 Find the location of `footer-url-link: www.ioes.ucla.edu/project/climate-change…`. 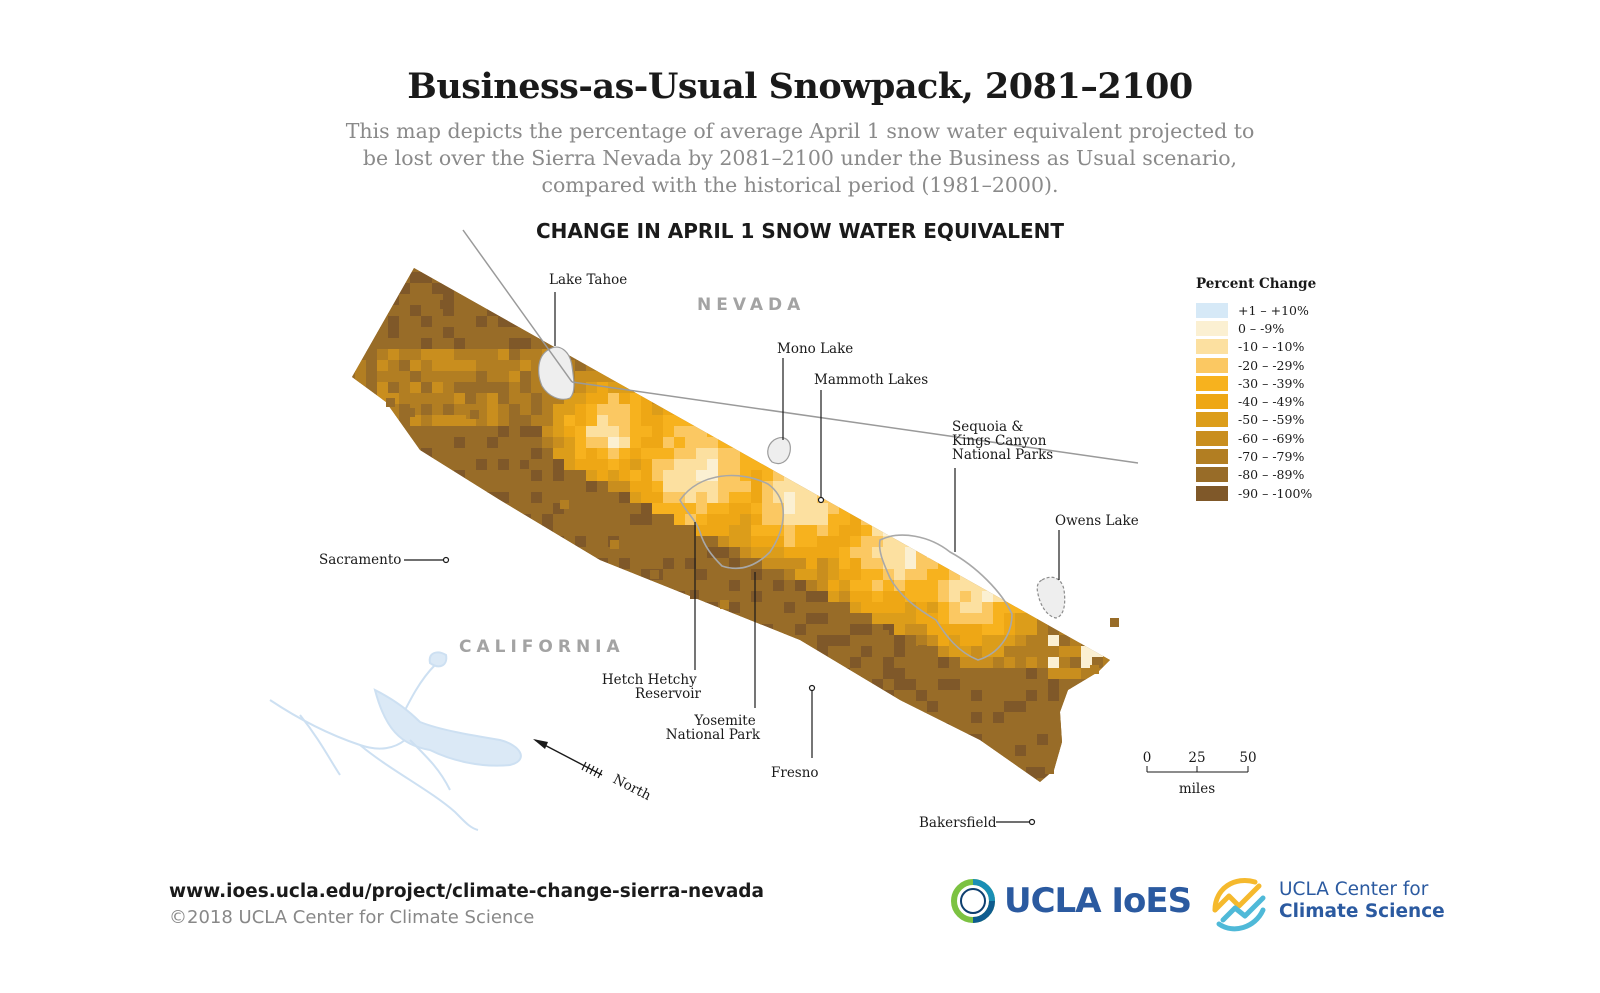

footer-url-link: www.ioes.ucla.edu/project/climate-change… is located at coordinates (467, 891).